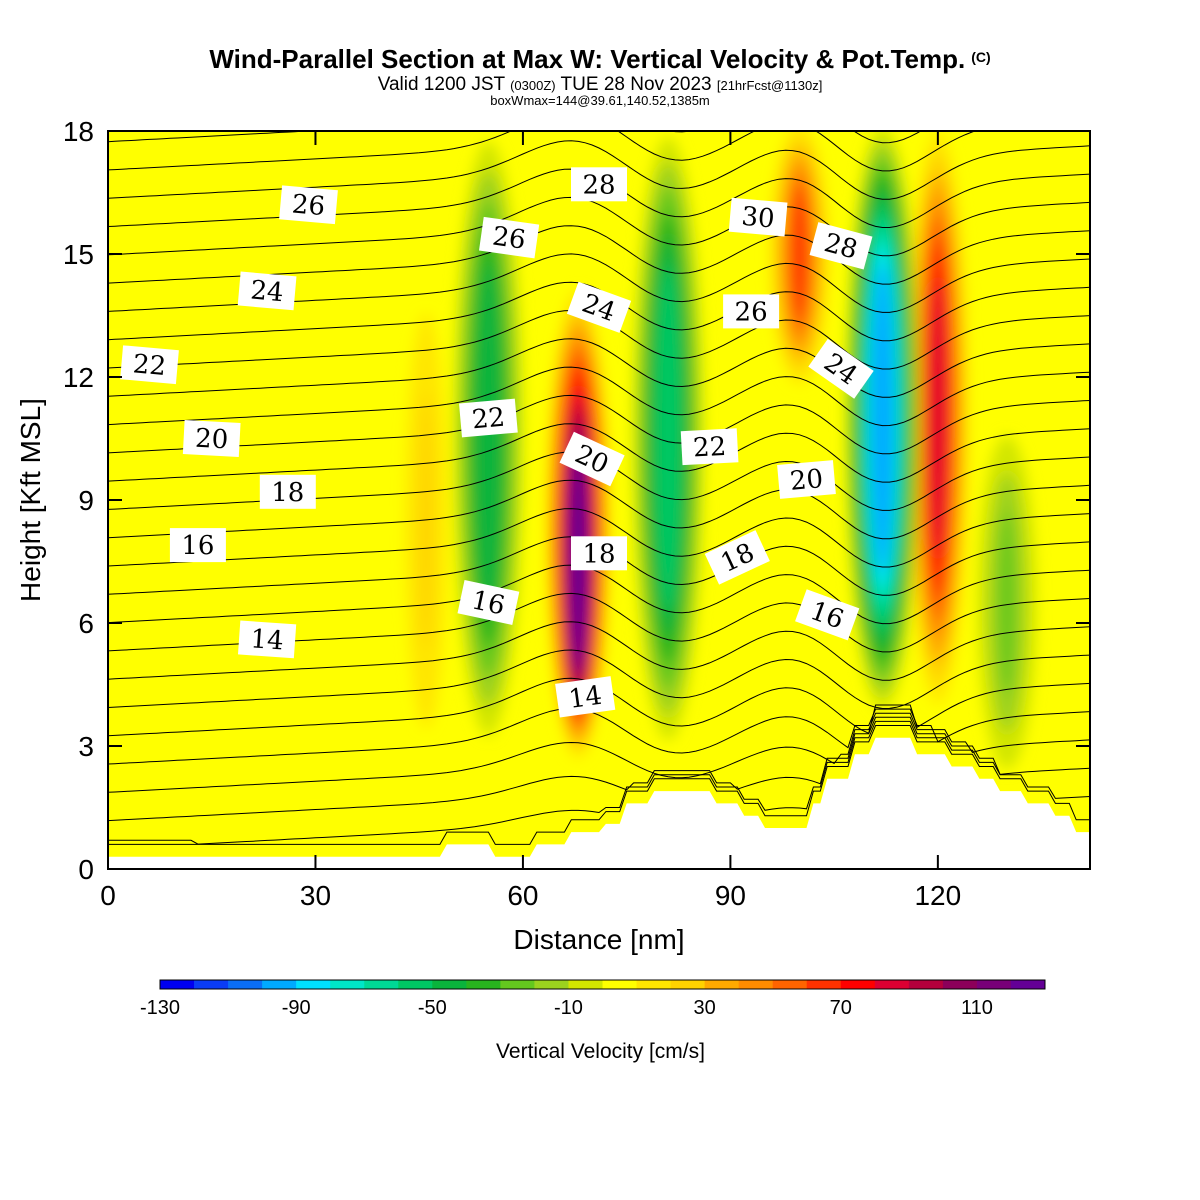 The width and height of the screenshot is (1200, 1200). What do you see at coordinates (78, 377) in the screenshot?
I see `y-tick-label: 12` at bounding box center [78, 377].